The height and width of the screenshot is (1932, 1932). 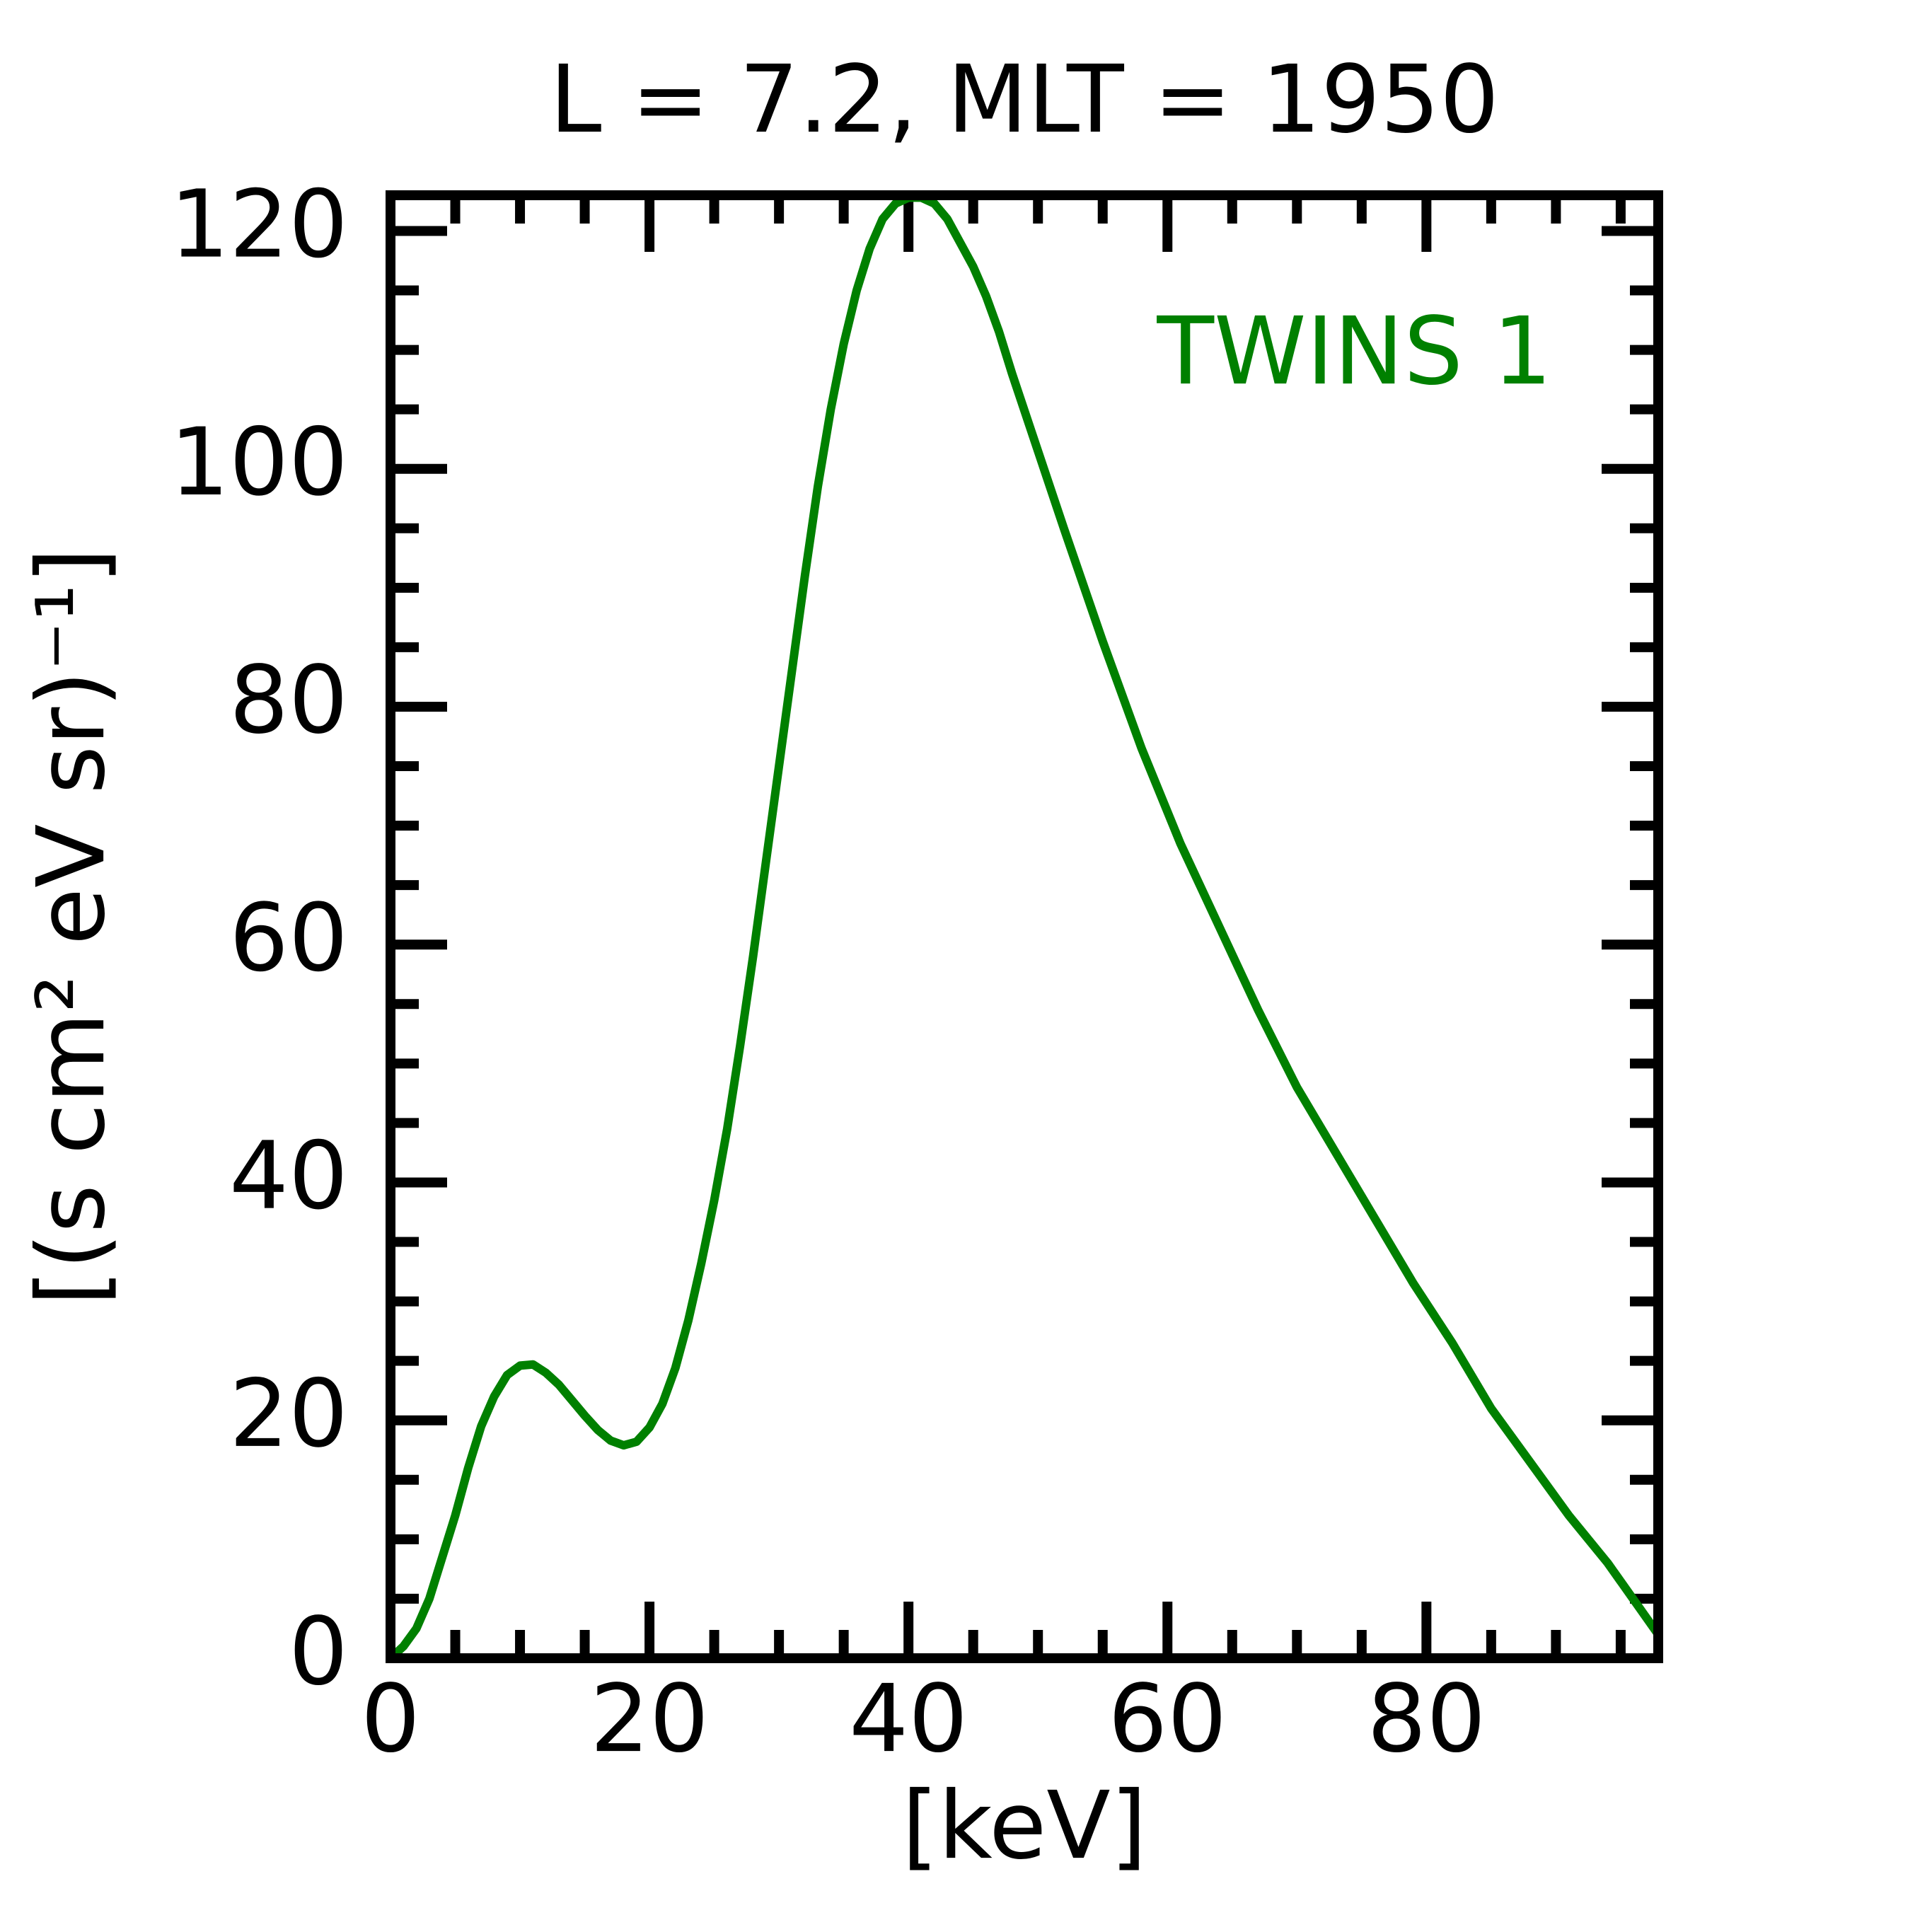 What do you see at coordinates (259, 224) in the screenshot?
I see `y-tick-label: 120` at bounding box center [259, 224].